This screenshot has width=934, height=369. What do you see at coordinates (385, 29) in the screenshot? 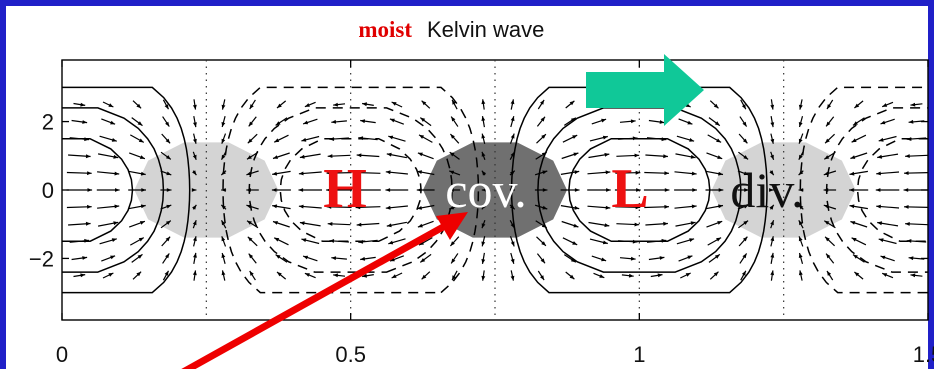
I see `title-prefix: moist` at bounding box center [385, 29].